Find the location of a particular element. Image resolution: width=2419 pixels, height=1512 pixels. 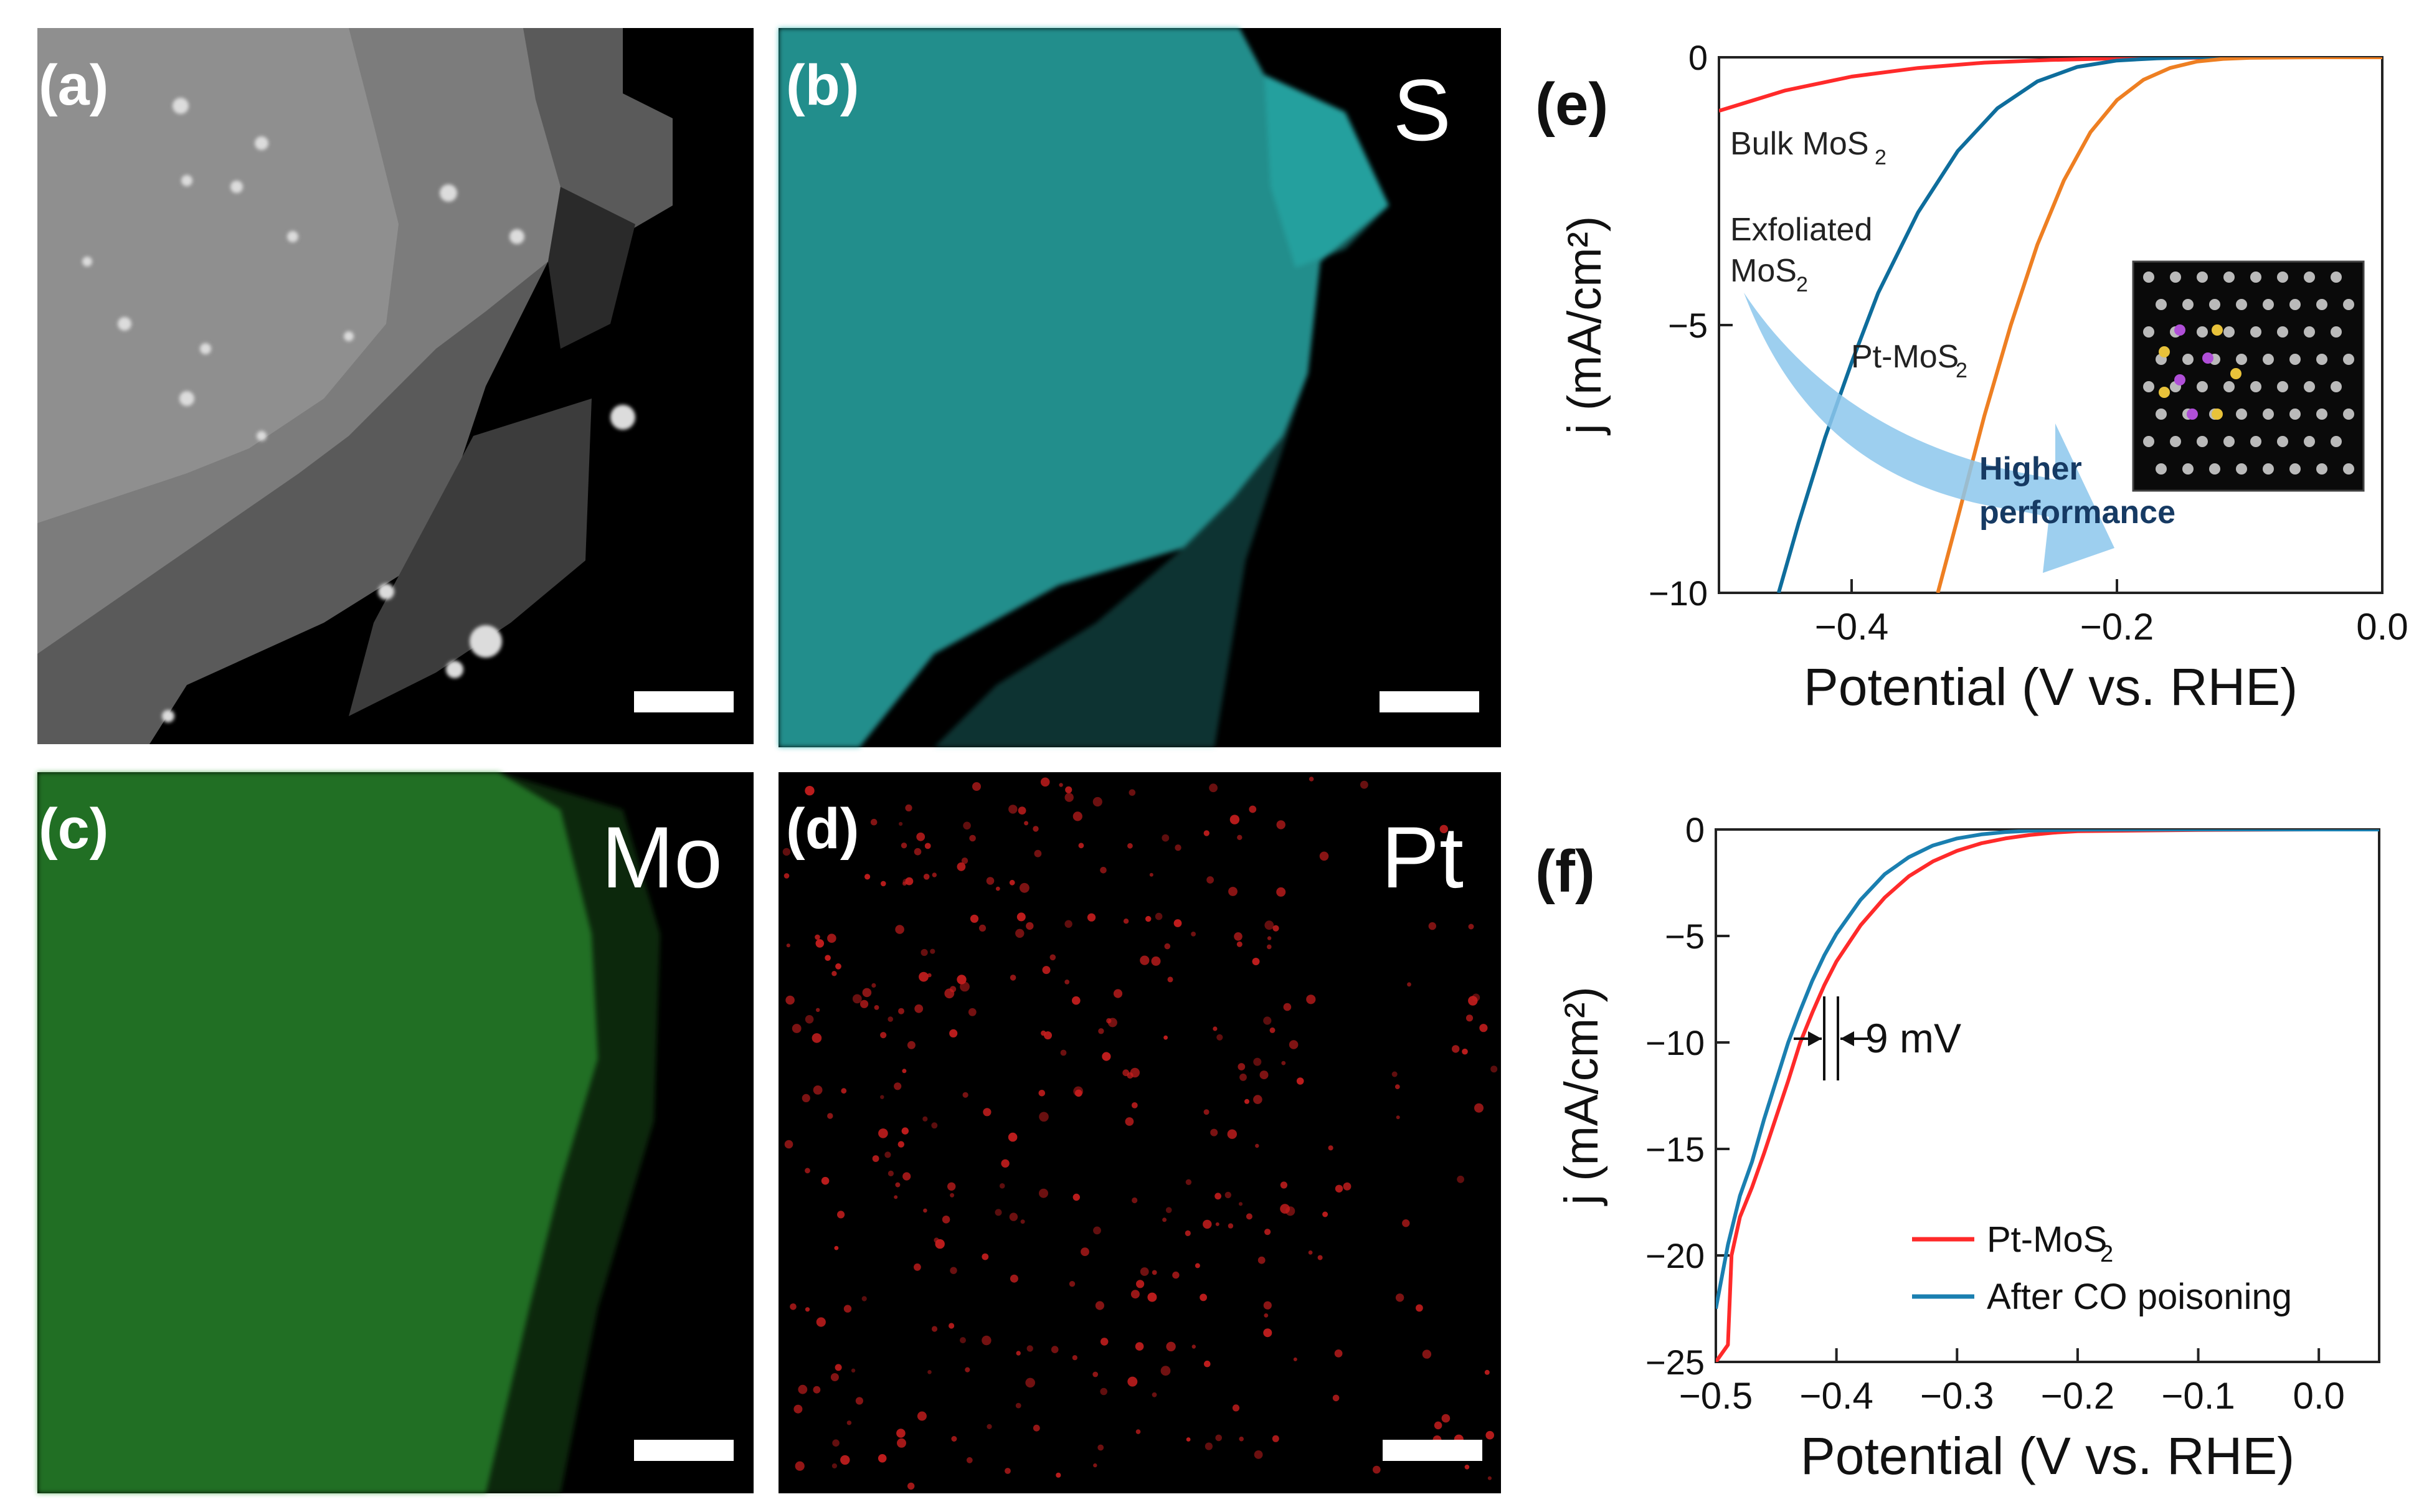

bulk-mos2-annotation: Bulk MoS 2 is located at coordinates (1808, 147).